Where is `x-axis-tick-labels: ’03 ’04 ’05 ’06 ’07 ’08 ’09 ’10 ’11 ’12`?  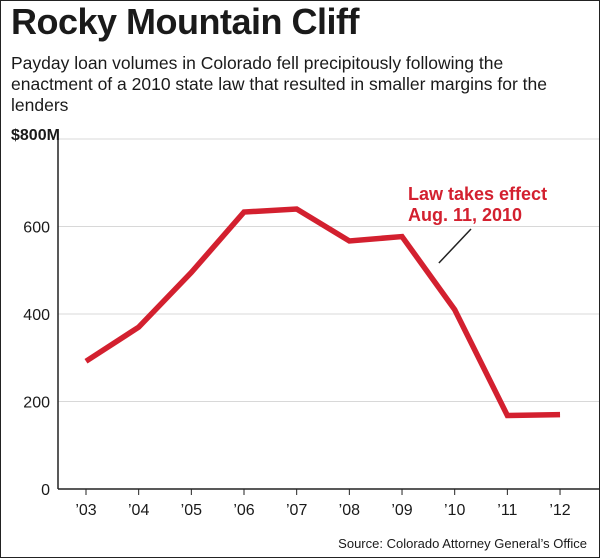
x-axis-tick-labels: ’03 ’04 ’05 ’06 ’07 ’08 ’09 ’10 ’11 ’12 is located at coordinates (323, 504).